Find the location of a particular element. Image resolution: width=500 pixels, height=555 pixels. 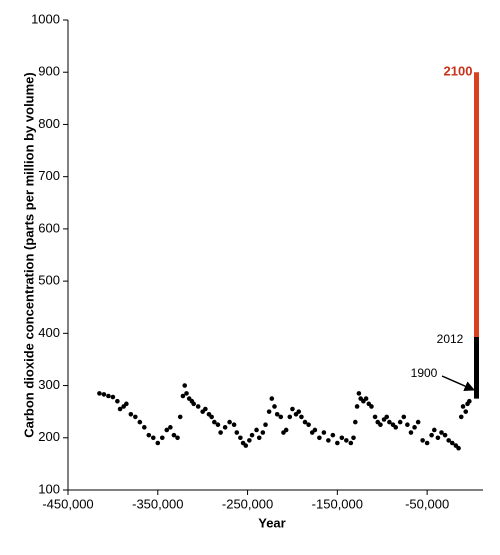

x-tick-label: -350,000 is located at coordinates (157, 503).